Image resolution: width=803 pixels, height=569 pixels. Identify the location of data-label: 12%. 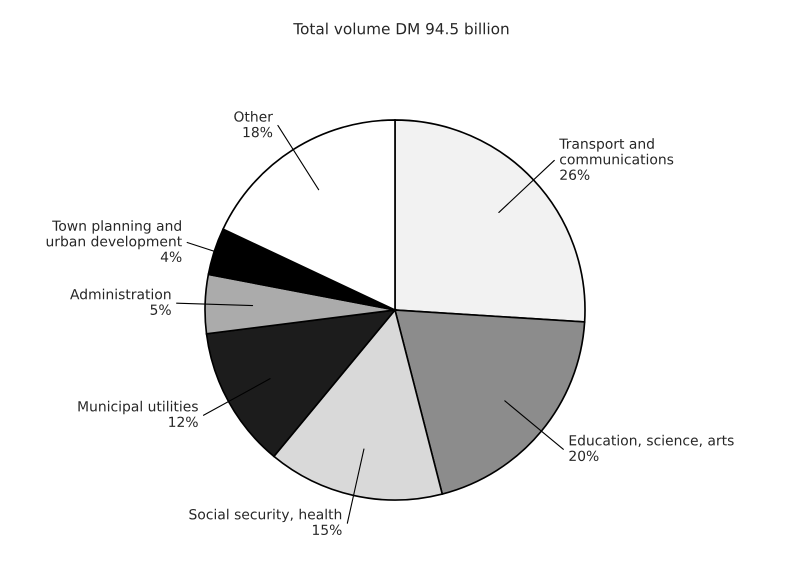
(183, 422).